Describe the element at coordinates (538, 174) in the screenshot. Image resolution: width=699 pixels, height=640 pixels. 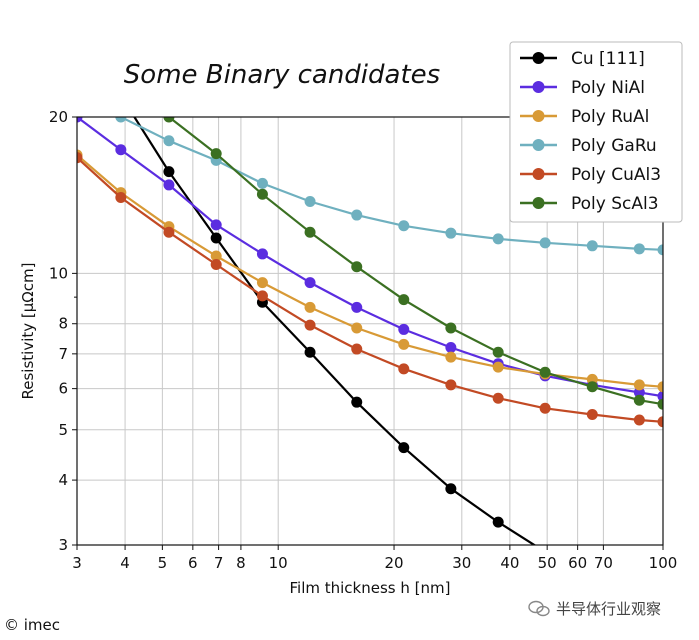
I see `legend-marker-poly-cual3` at that location.